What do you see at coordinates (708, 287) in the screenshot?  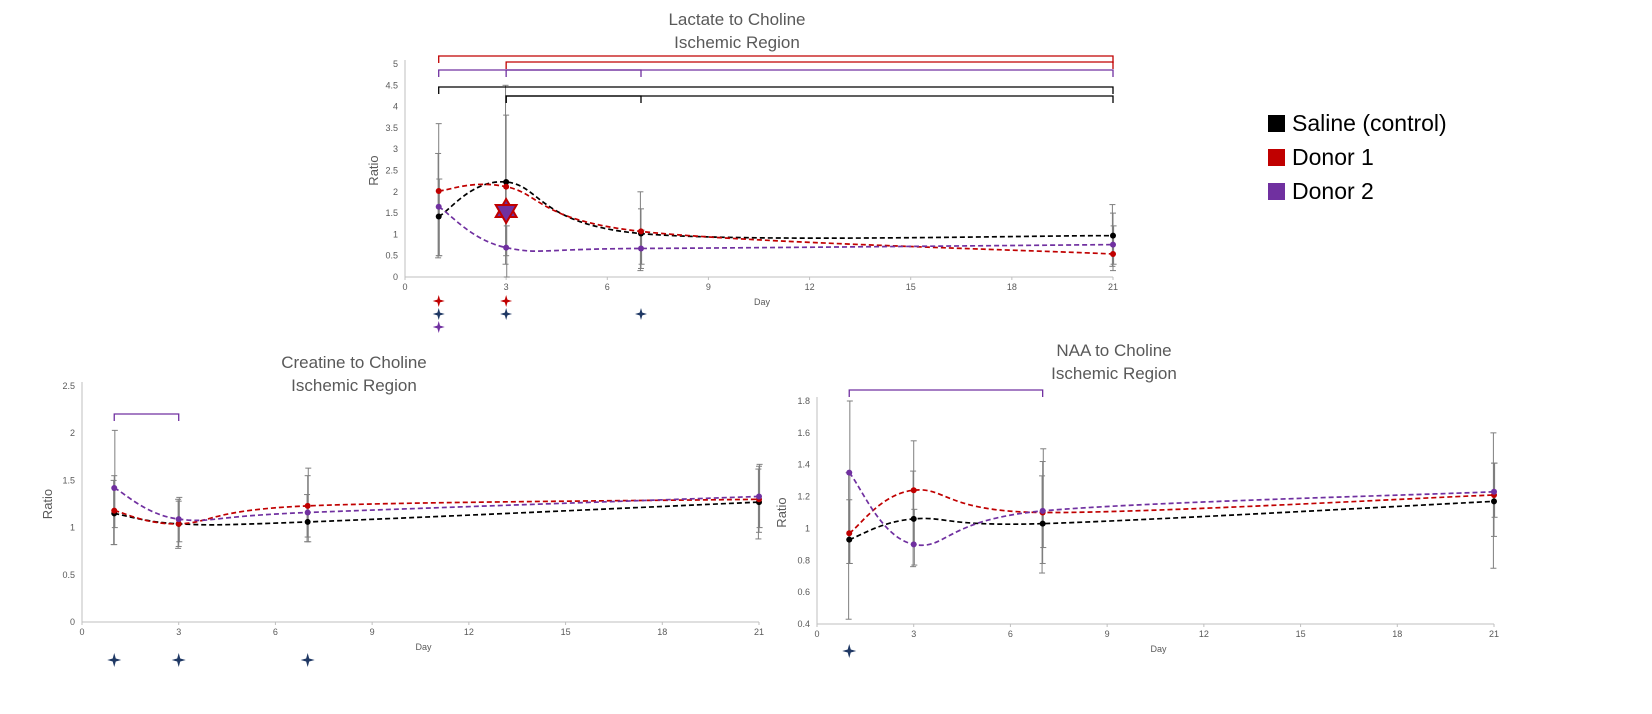 I see `chart-1-x-tick-label: 9` at bounding box center [708, 287].